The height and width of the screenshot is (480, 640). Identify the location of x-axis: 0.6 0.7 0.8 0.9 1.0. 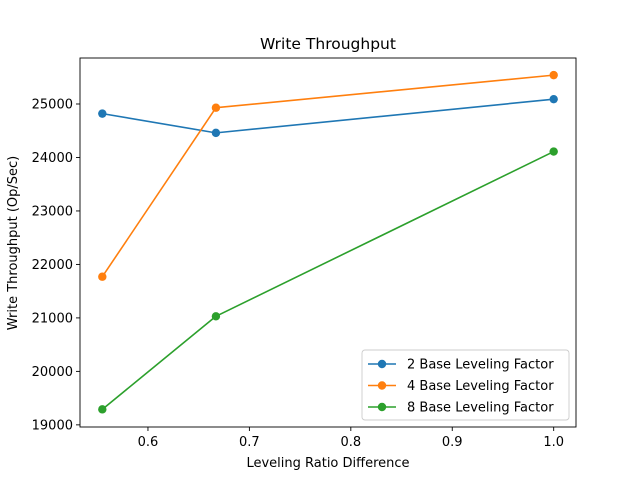
(351, 438).